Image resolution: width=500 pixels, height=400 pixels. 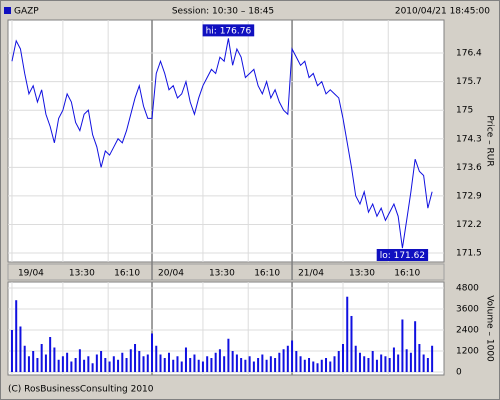 What do you see at coordinates (467, 352) in the screenshot?
I see `y-tick-label: 1200` at bounding box center [467, 352].